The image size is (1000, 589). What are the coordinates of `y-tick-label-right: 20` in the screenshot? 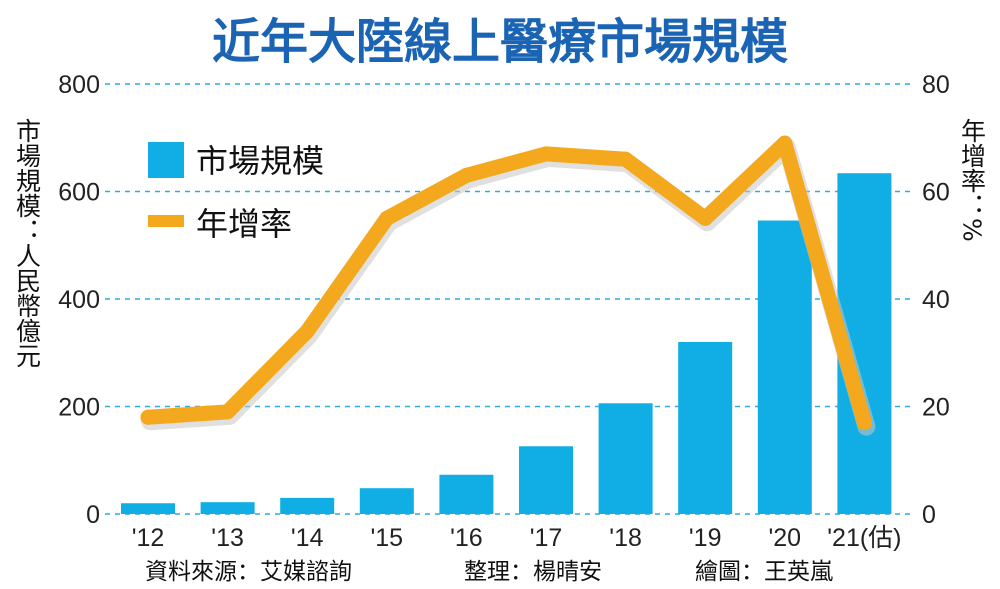 It's located at (936, 408).